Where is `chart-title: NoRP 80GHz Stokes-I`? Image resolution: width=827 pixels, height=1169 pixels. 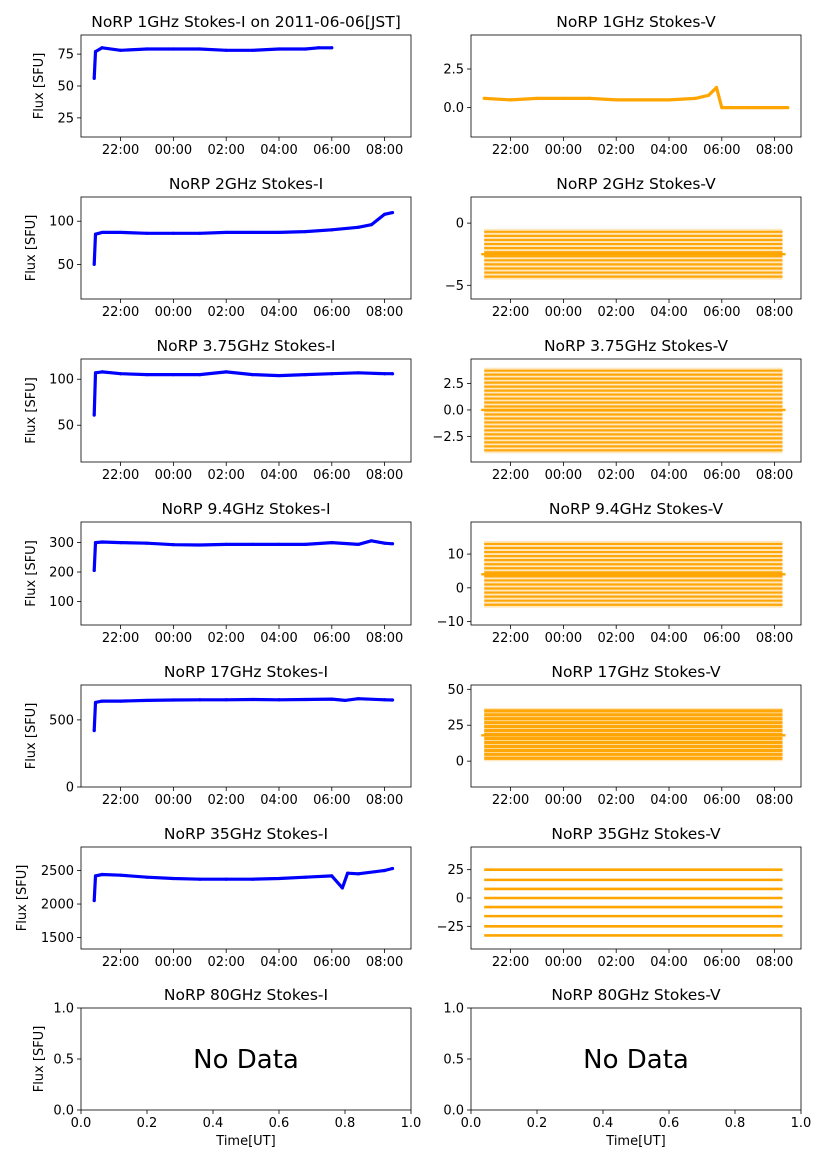
chart-title: NoRP 80GHz Stokes-I is located at coordinates (246, 995).